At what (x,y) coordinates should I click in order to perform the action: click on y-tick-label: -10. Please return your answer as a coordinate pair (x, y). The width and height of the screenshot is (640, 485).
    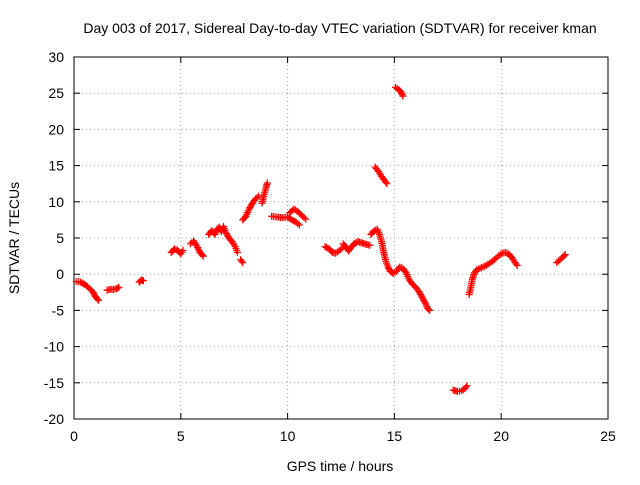
    Looking at the image, I should click on (54, 347).